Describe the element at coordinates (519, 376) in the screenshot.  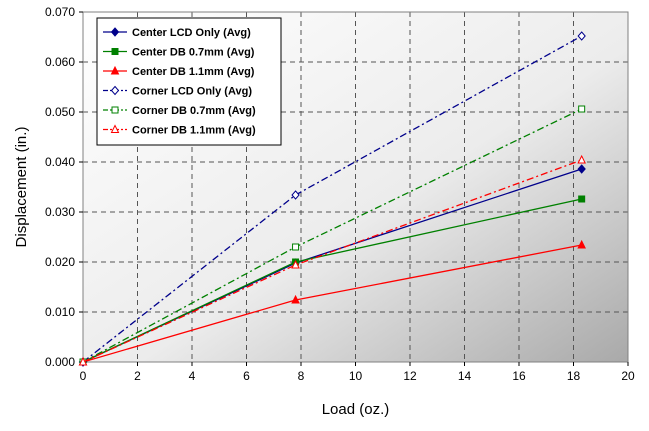
I see `x-tick-label: 16` at that location.